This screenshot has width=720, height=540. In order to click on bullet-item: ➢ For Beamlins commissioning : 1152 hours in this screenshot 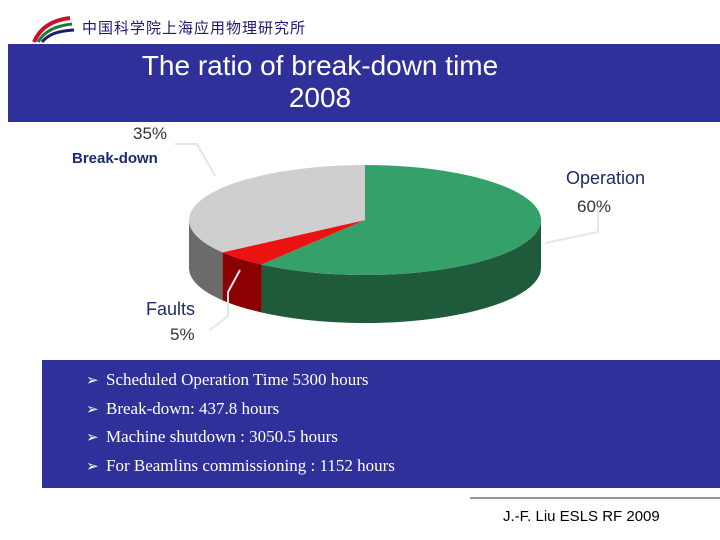, I will do `click(240, 466)`.